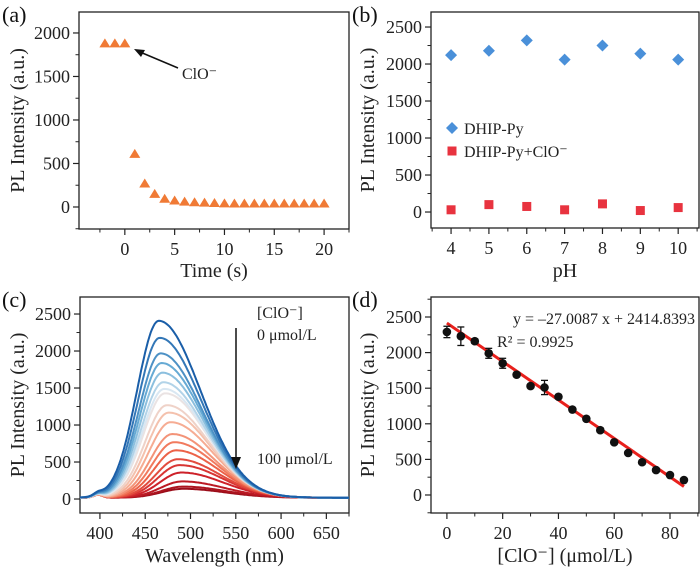  Describe the element at coordinates (678, 248) in the screenshot. I see `x-tick-label: 10` at that location.